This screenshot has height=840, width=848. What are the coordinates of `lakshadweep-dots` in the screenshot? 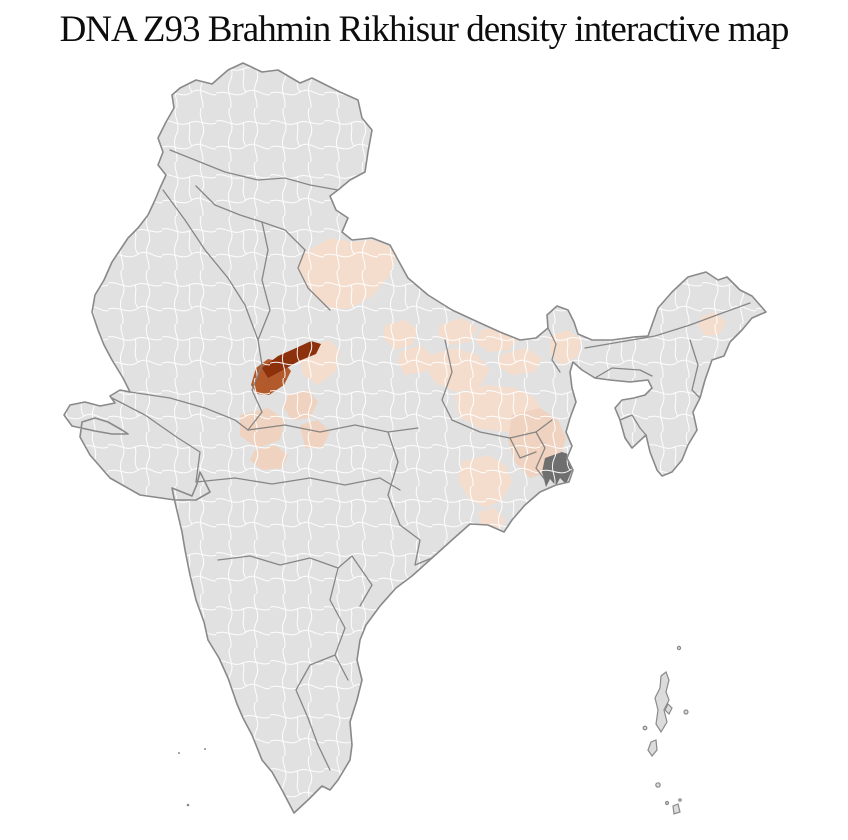 It's located at (192, 777).